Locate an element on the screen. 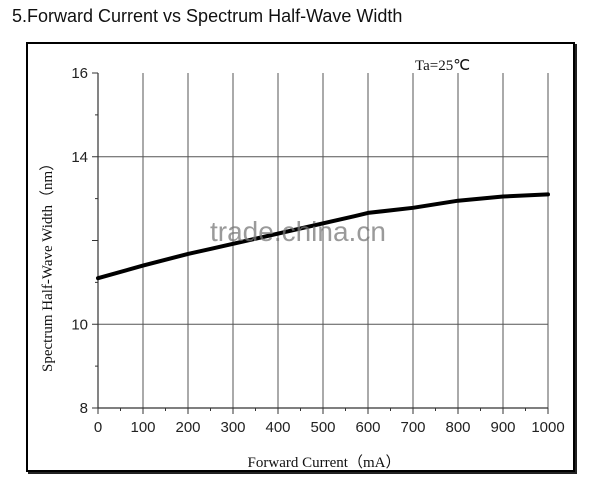 The image size is (600, 486). svg-text: 14 is located at coordinates (79, 157).